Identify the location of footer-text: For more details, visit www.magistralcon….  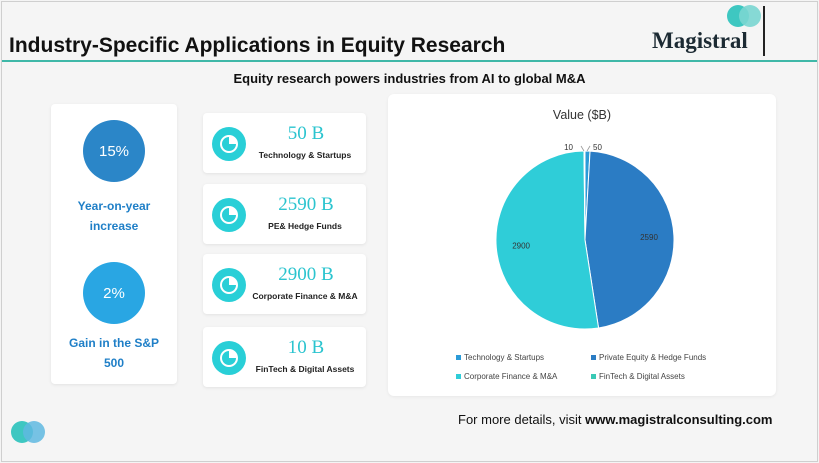
(615, 419).